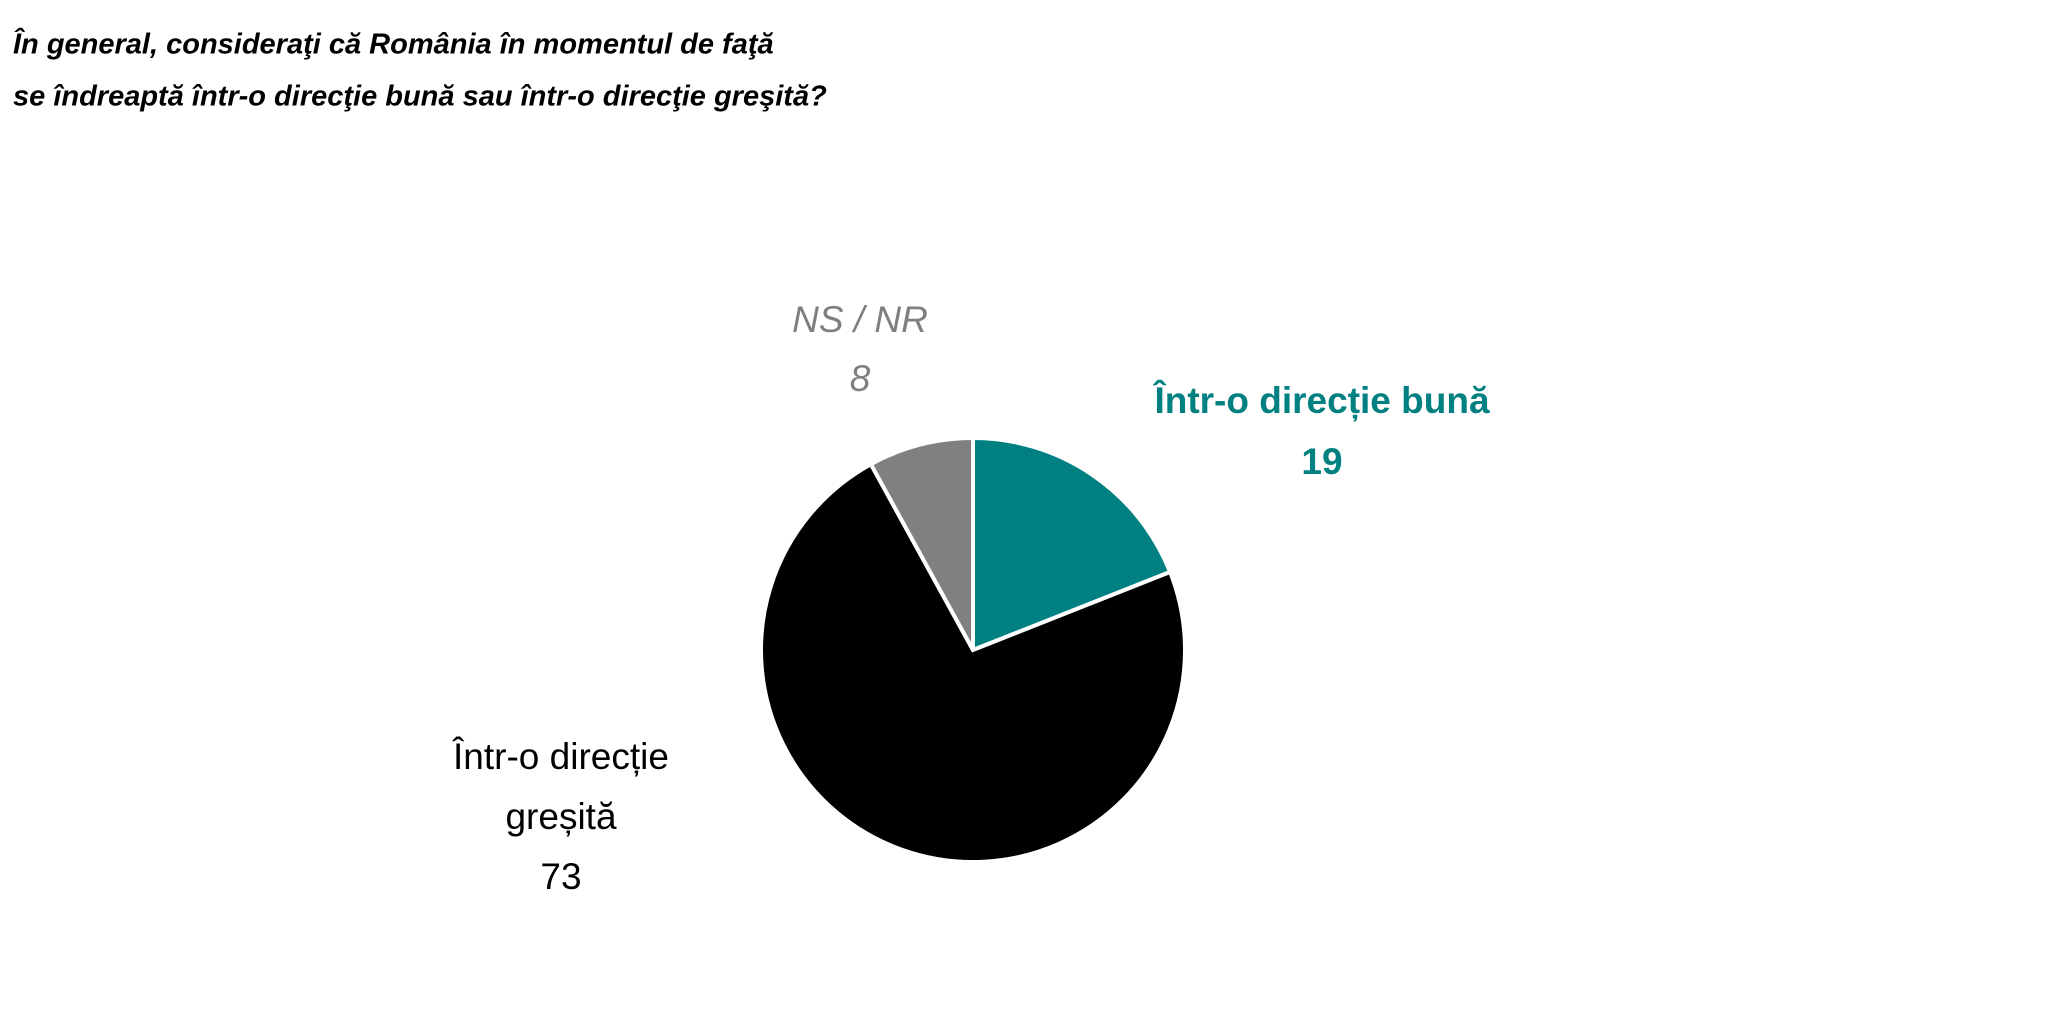  I want to click on slice-label: Într-o direcție bună, so click(1321, 400).